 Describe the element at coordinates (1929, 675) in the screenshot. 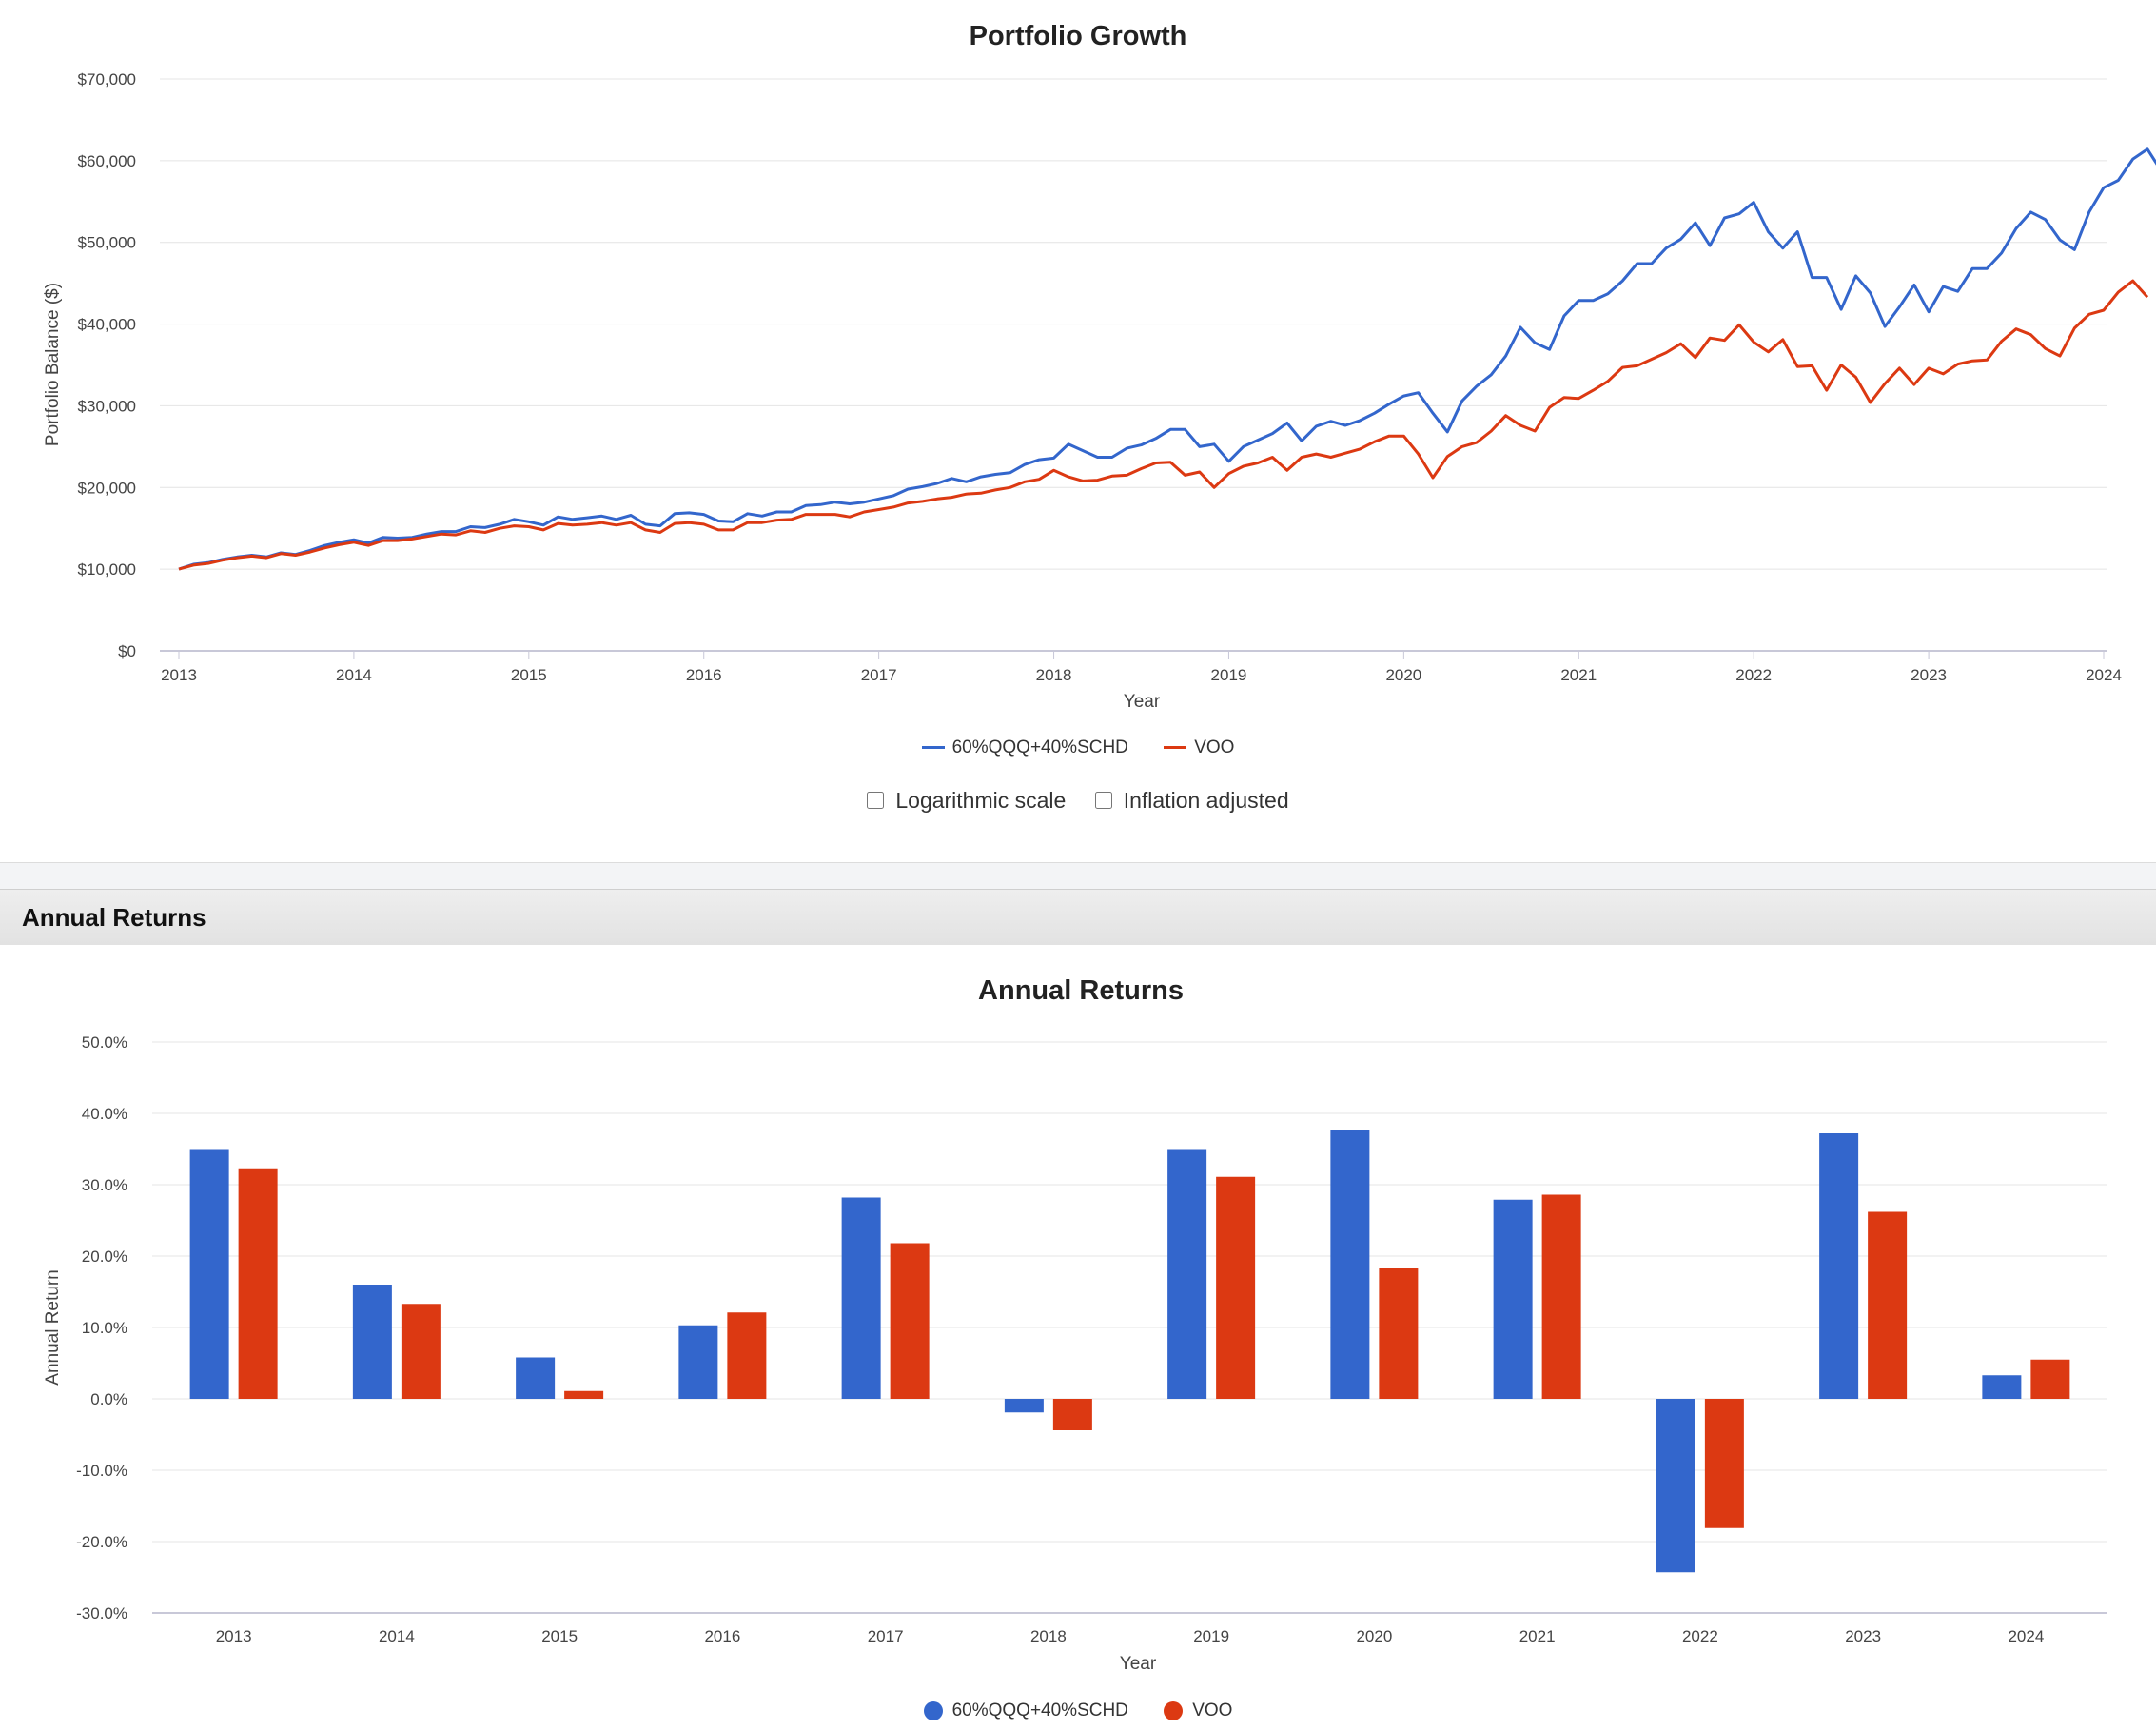

I see `x-tick-label: 2023` at that location.